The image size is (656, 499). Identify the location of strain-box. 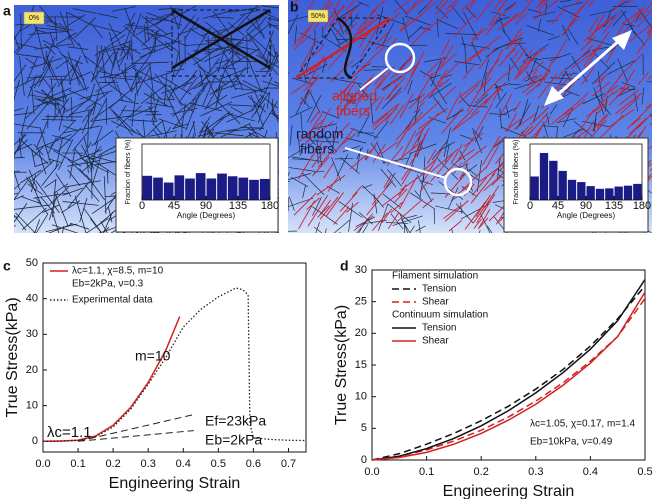
(318, 16).